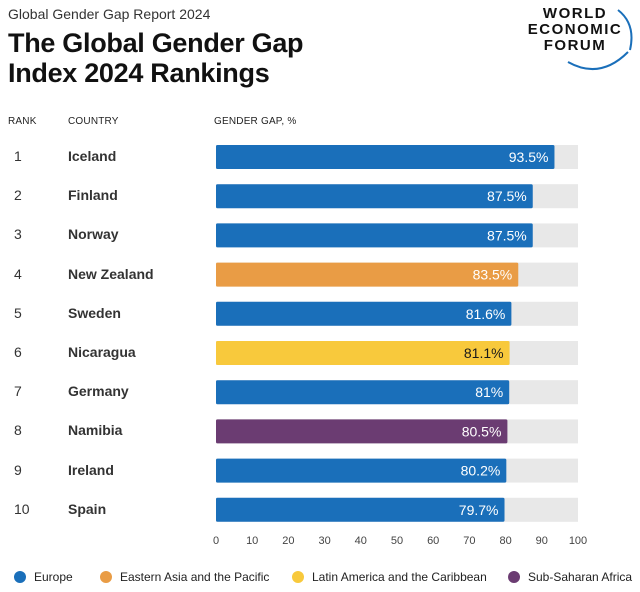 This screenshot has height=592, width=640. I want to click on rank-label: 6, so click(18, 352).